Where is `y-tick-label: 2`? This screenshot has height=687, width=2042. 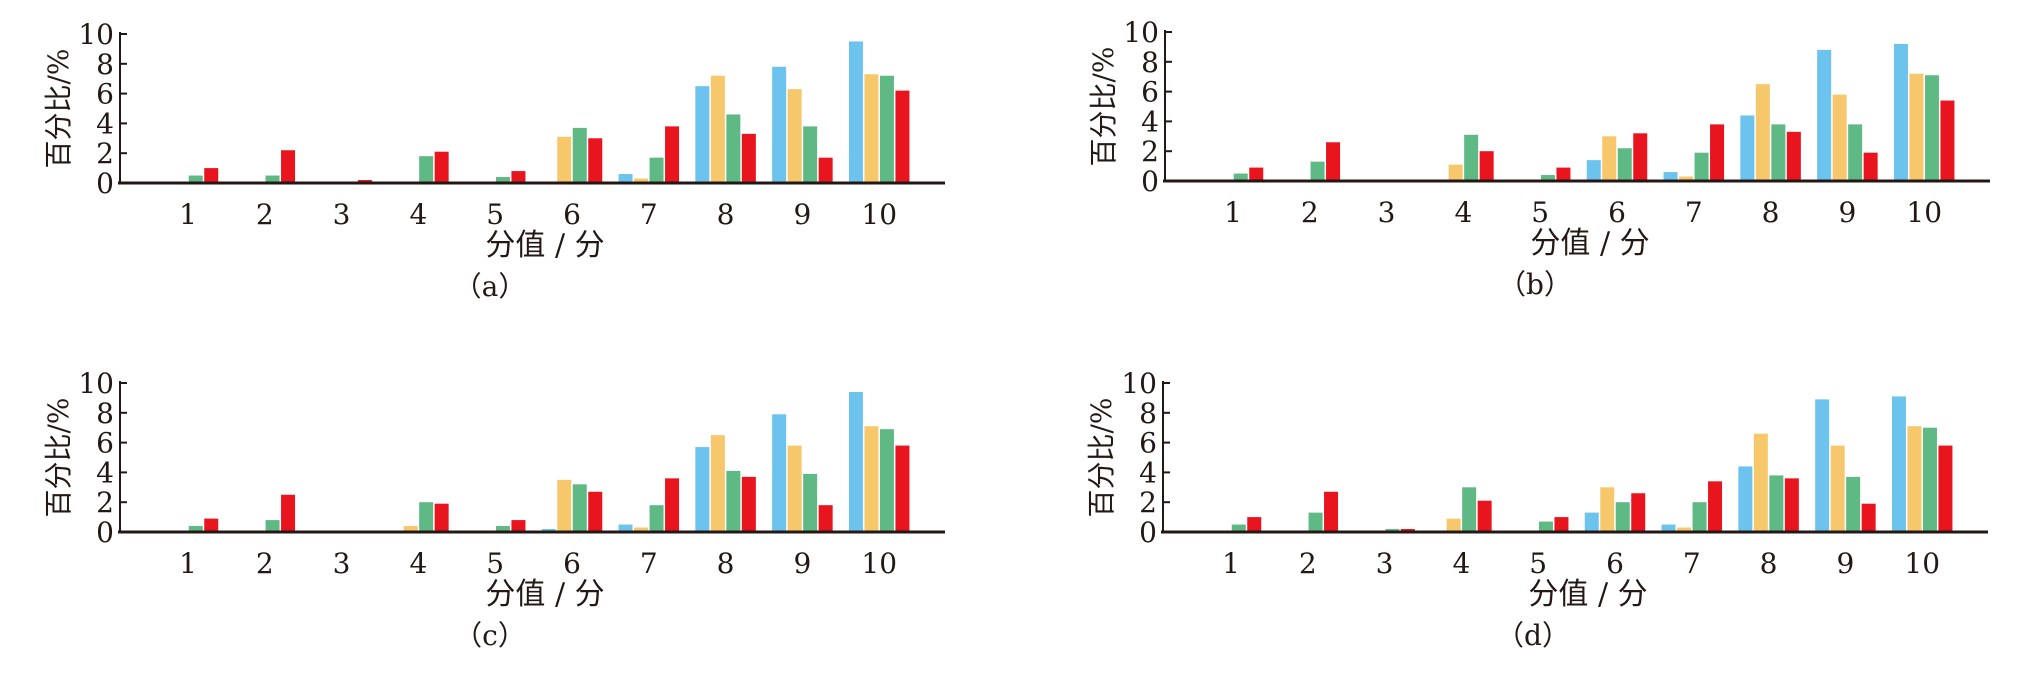 y-tick-label: 2 is located at coordinates (1150, 151).